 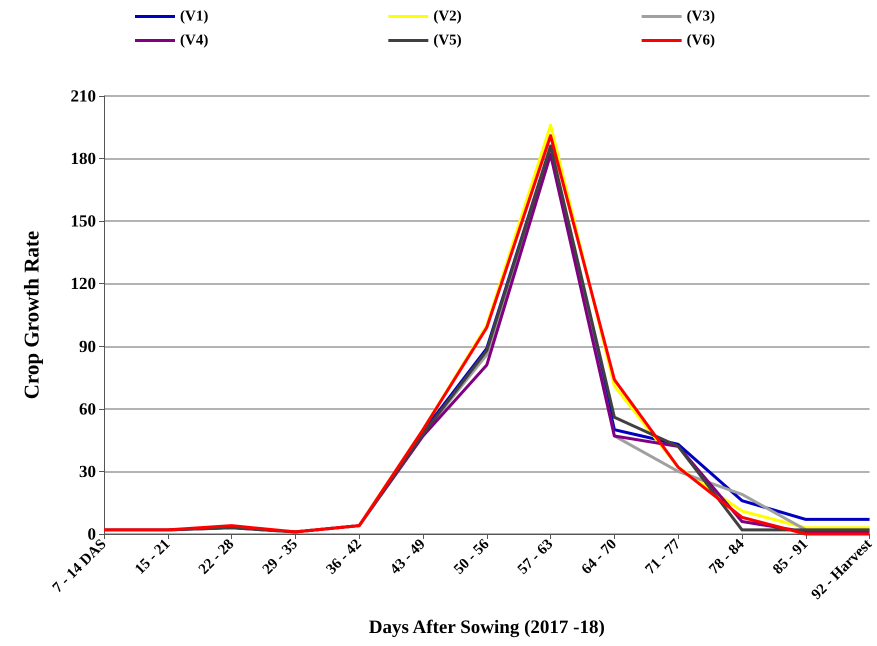 I want to click on y-tick-label: 60, so click(x=87, y=408).